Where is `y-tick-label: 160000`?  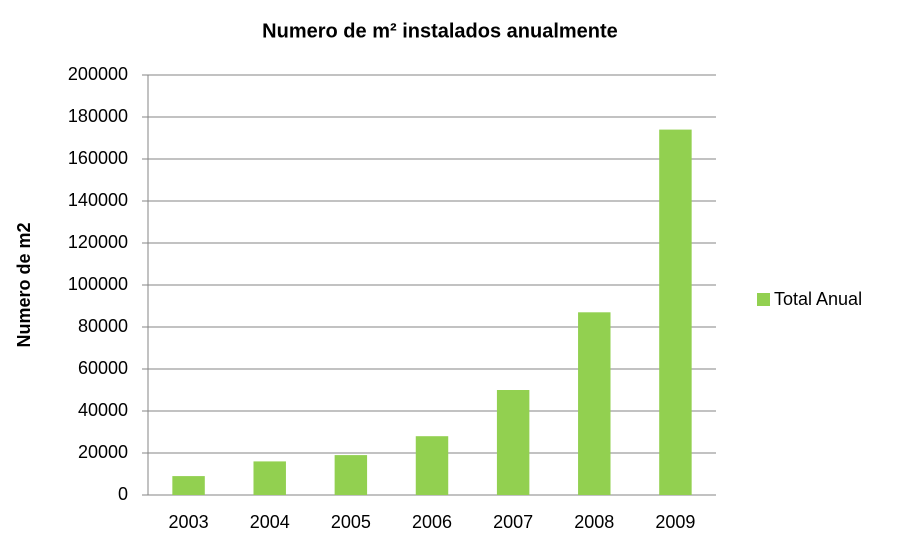
y-tick-label: 160000 is located at coordinates (98, 158).